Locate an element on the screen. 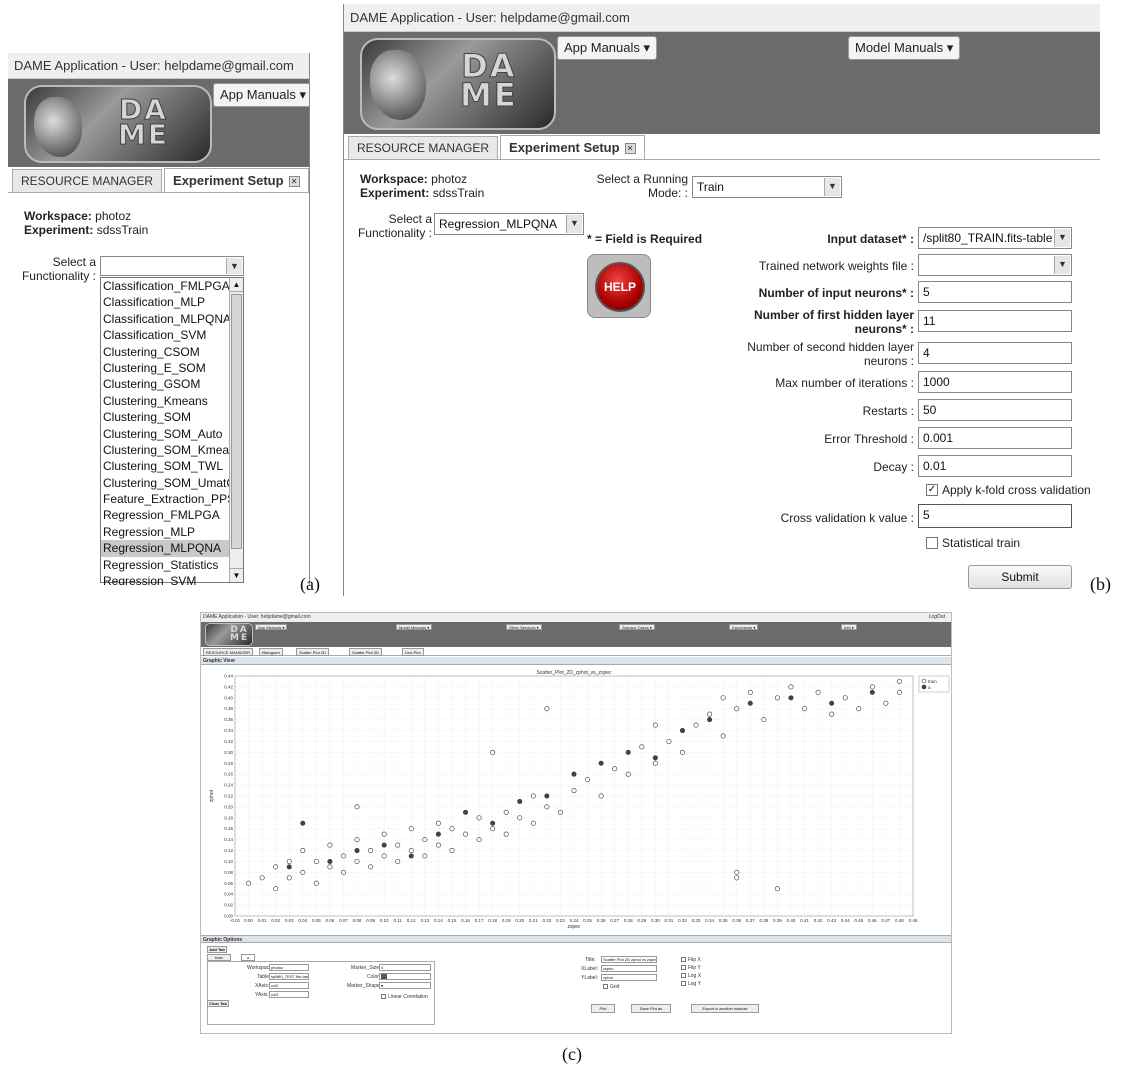 This screenshot has width=1123, height=1071. decay-field: 0.01 is located at coordinates (995, 466).